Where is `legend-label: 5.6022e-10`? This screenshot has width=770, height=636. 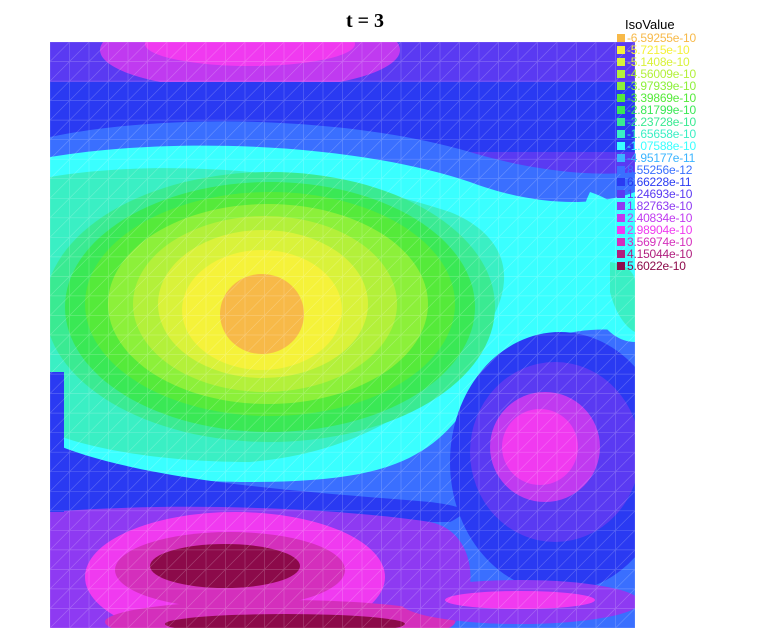
legend-label: 5.6022e-10 is located at coordinates (656, 266).